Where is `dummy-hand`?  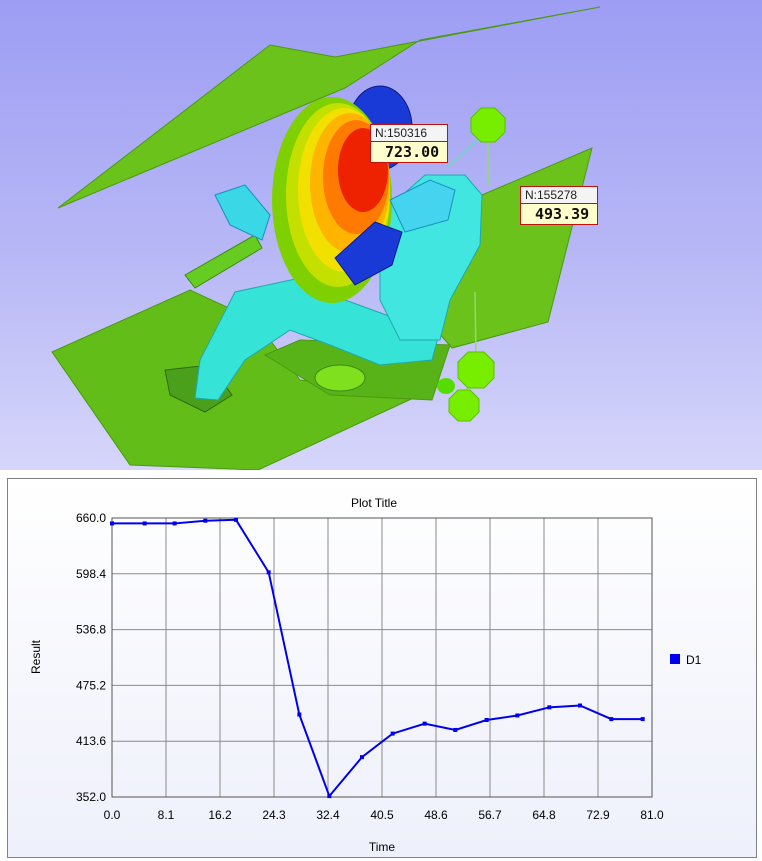 dummy-hand is located at coordinates (368, 253).